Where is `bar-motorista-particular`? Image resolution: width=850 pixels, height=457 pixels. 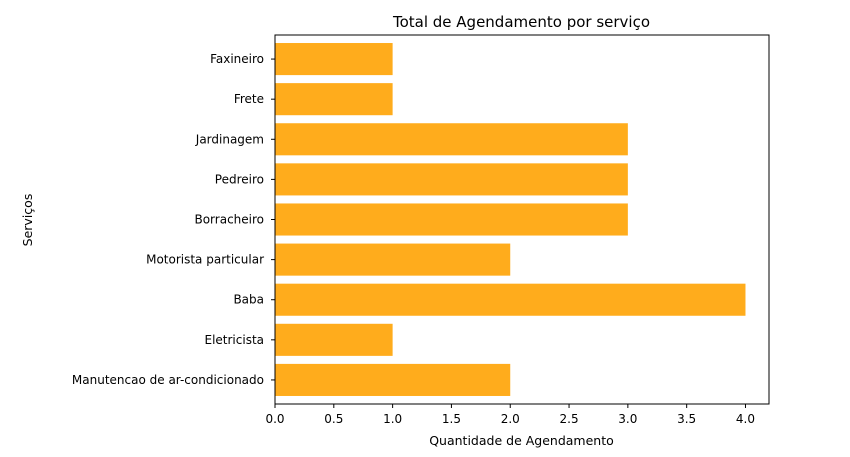 bar-motorista-particular is located at coordinates (393, 259).